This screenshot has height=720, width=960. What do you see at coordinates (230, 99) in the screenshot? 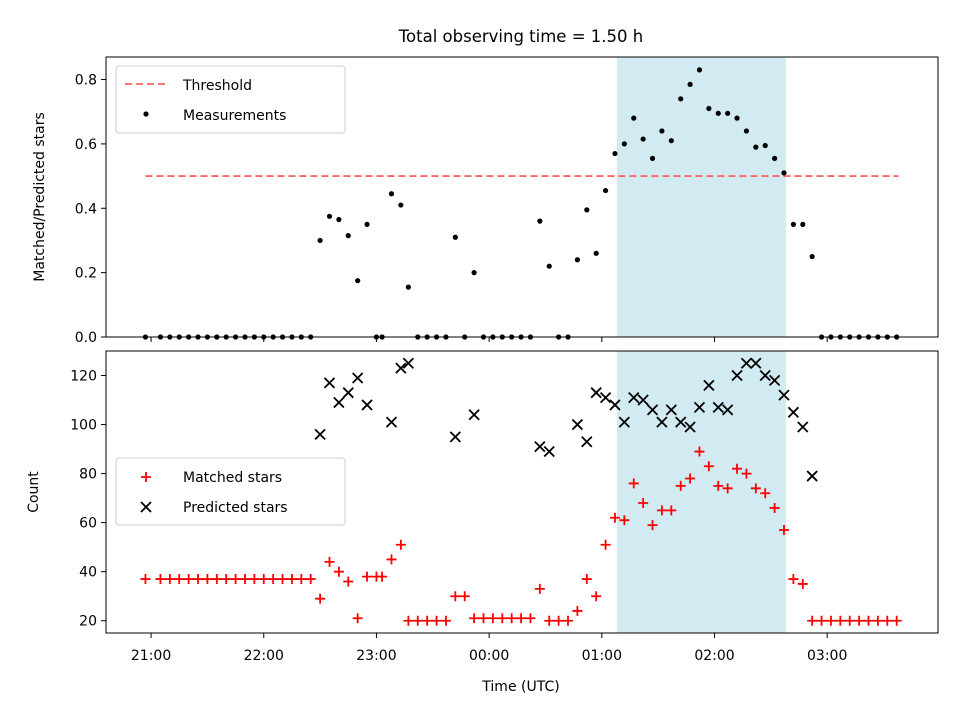
I see `legend-box` at bounding box center [230, 99].